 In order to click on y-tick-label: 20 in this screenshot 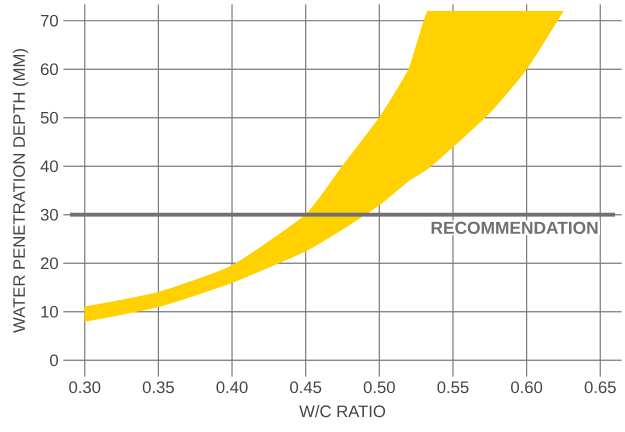, I will do `click(49, 263)`.